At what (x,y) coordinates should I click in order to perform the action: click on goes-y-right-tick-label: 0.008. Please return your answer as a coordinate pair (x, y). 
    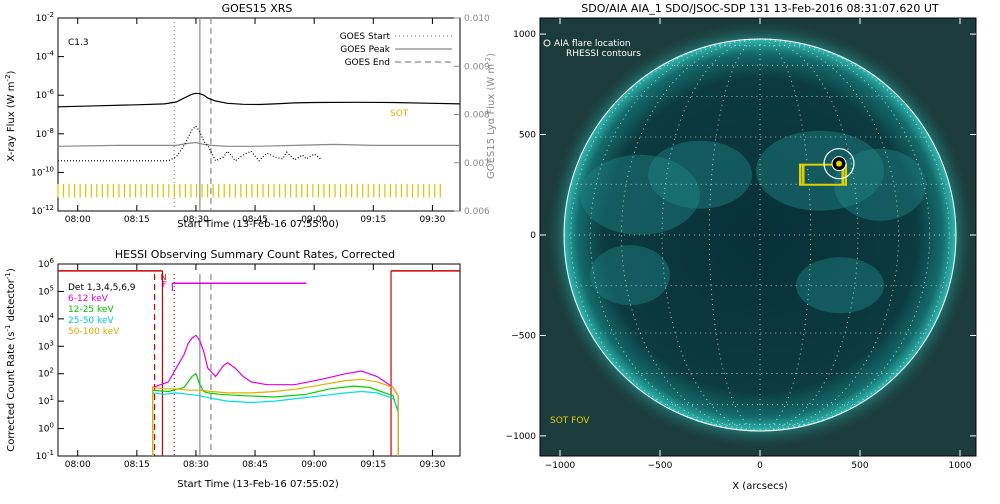
    Looking at the image, I should click on (477, 116).